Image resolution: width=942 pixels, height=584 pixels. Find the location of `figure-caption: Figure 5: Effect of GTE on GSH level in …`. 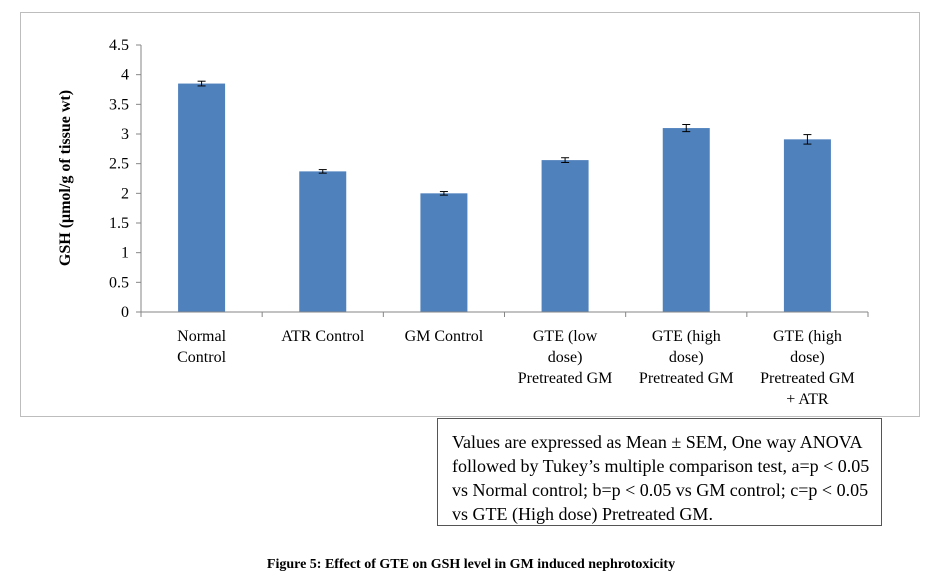

figure-caption: Figure 5: Effect of GTE on GSH level in … is located at coordinates (471, 564).